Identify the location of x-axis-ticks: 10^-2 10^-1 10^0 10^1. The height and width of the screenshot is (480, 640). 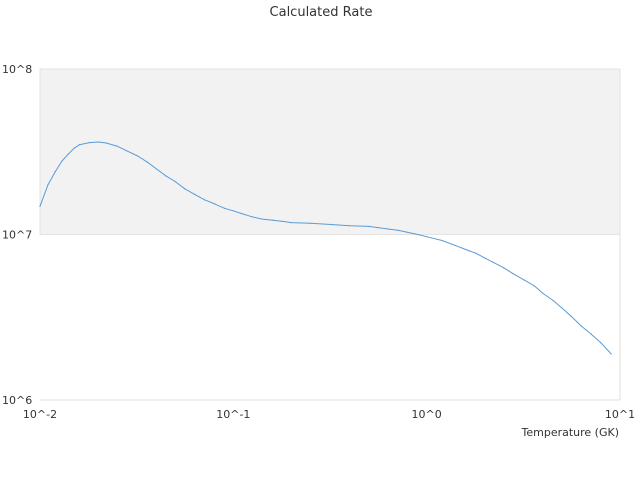
(329, 414).